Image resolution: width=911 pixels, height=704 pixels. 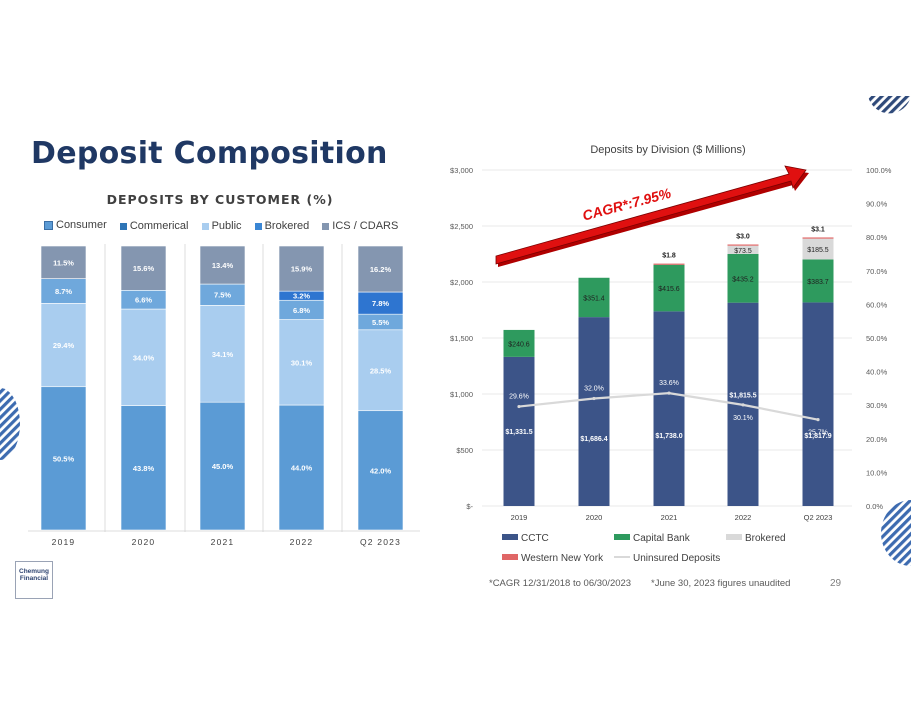 I want to click on data-label: 30.1%, so click(x=302, y=362).